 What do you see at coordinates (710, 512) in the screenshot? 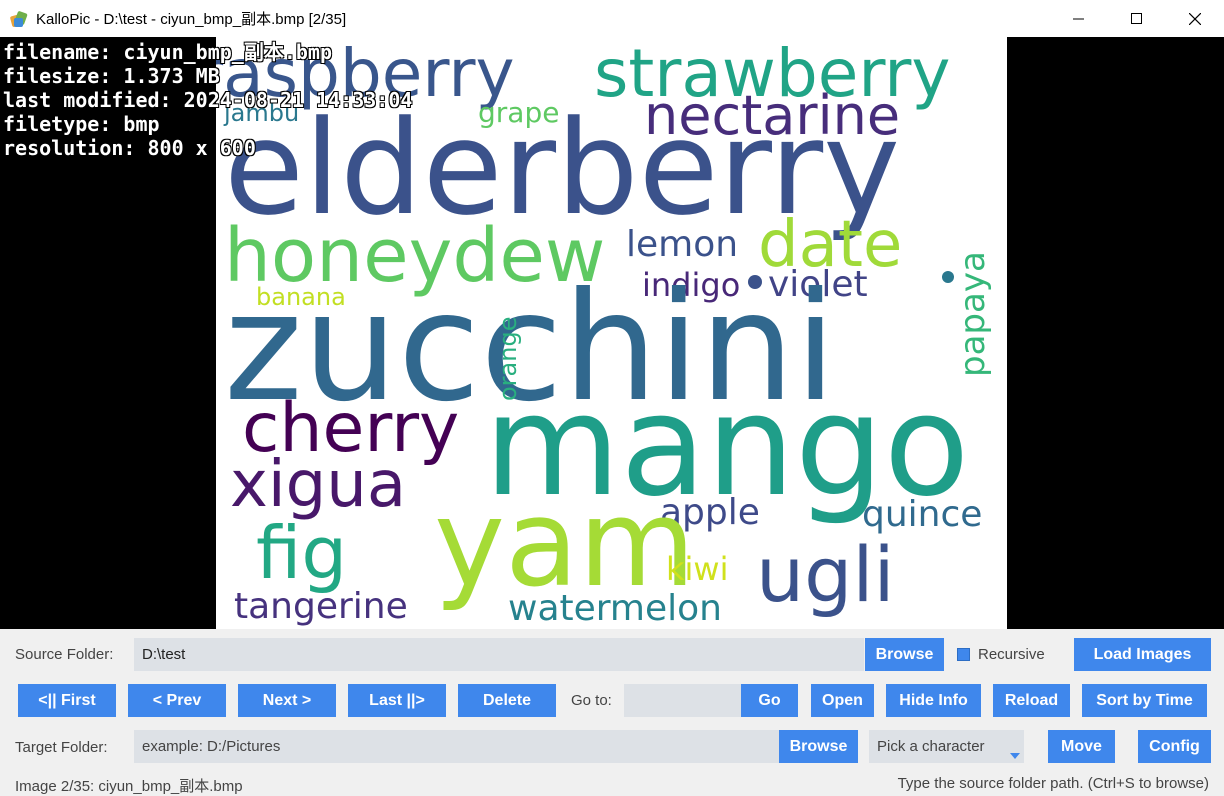
I see `cloud-word: apple` at bounding box center [710, 512].